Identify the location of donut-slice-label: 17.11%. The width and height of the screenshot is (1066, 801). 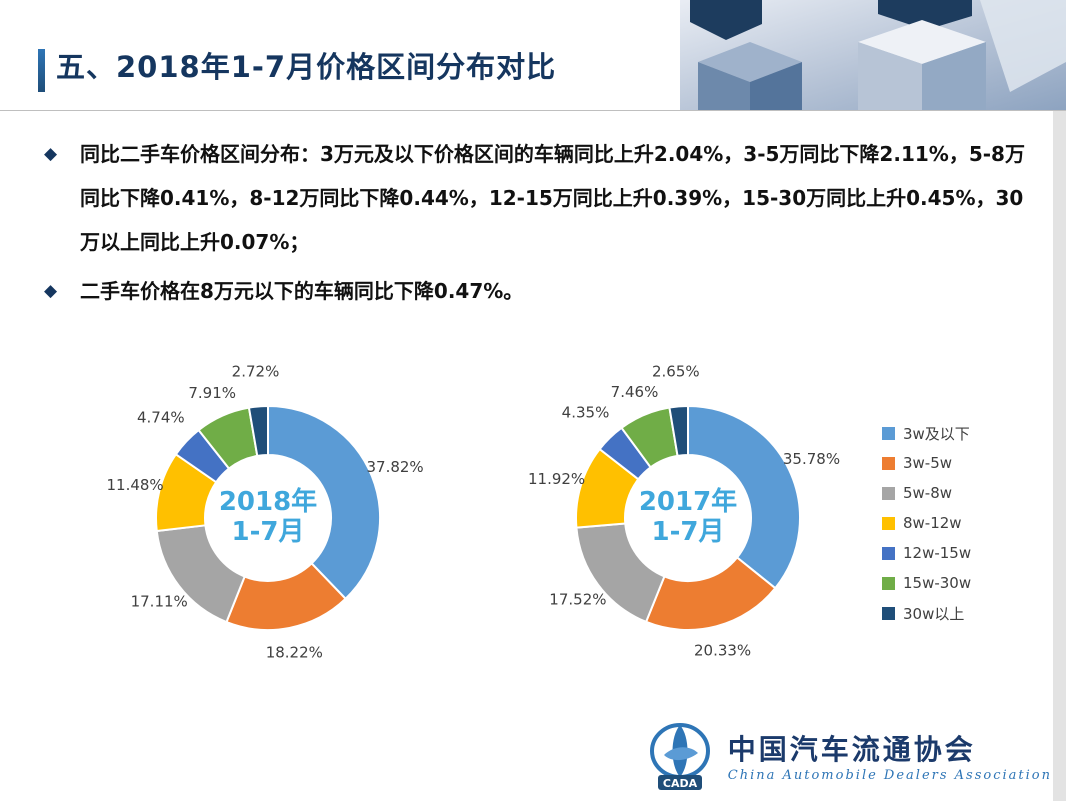
(159, 601).